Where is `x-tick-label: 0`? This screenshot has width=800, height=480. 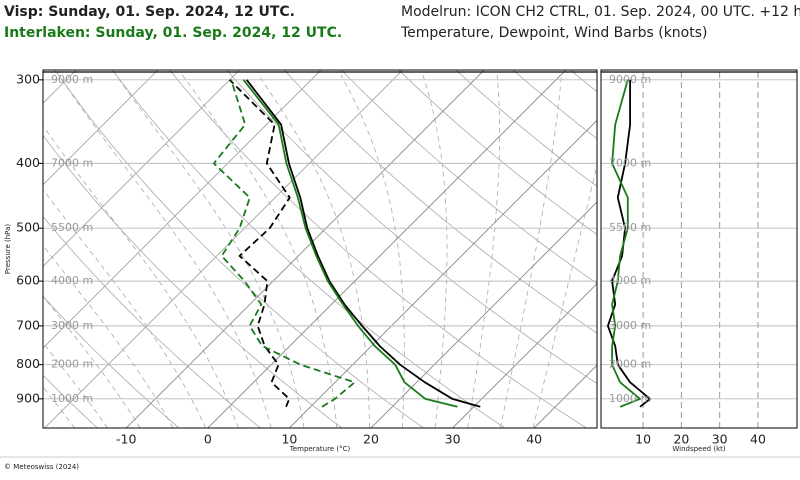 x-tick-label: 0 is located at coordinates (208, 439).